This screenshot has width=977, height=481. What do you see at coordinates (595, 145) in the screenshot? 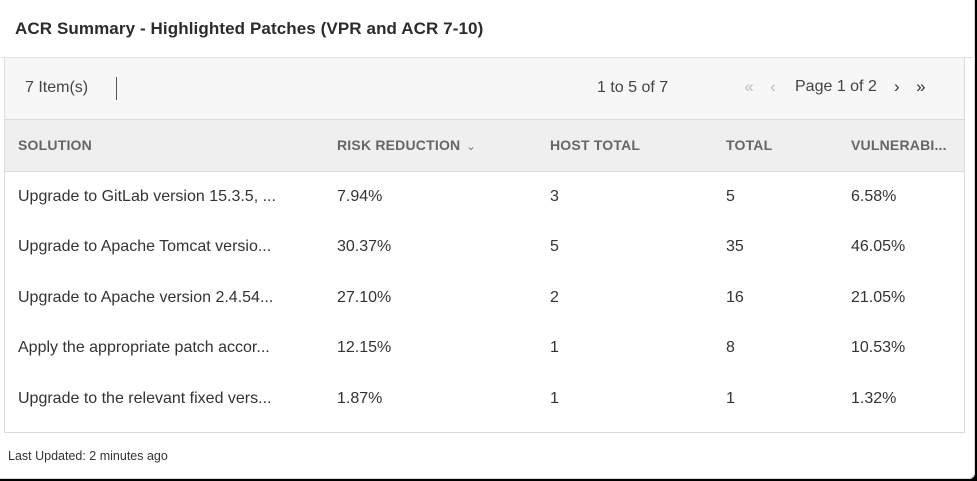
I see `column-header-host-total: HOST TOTAL` at bounding box center [595, 145].